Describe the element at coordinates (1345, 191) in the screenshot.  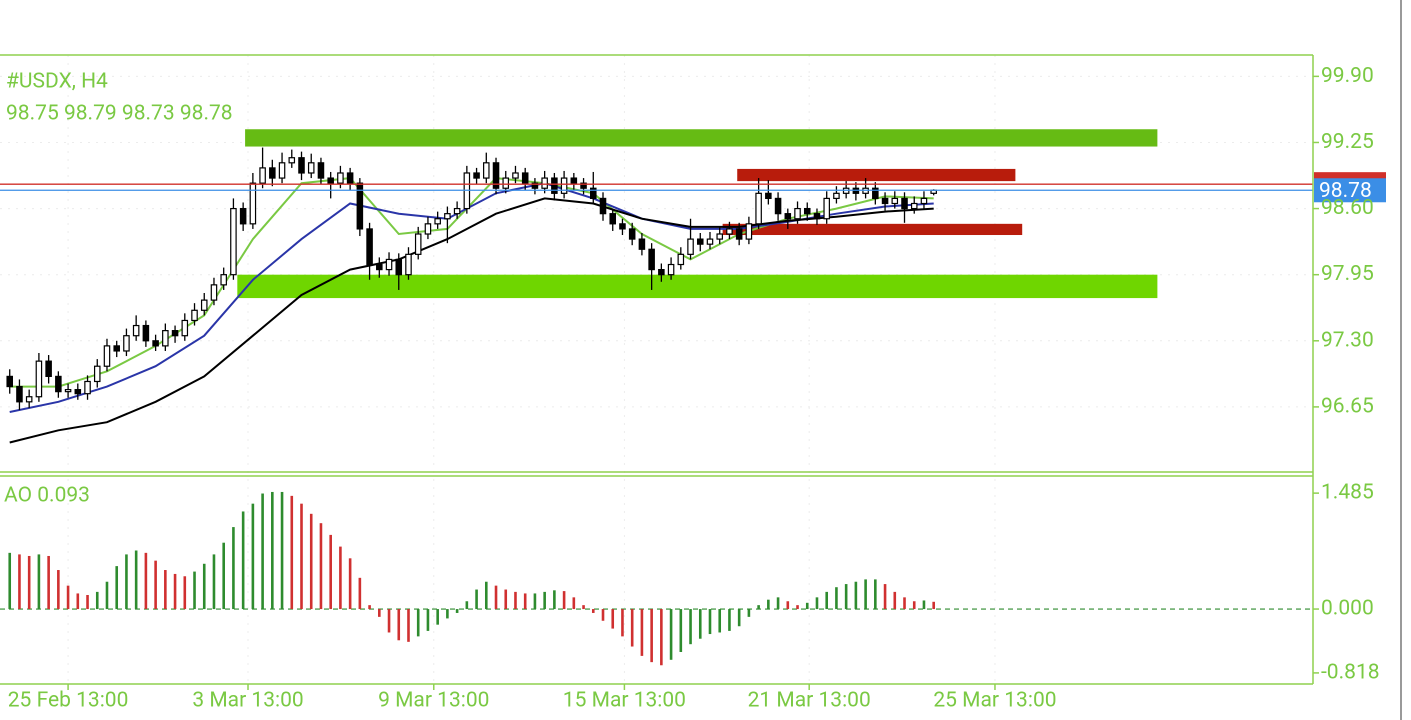
I see `price-tag-label: 98.78` at that location.